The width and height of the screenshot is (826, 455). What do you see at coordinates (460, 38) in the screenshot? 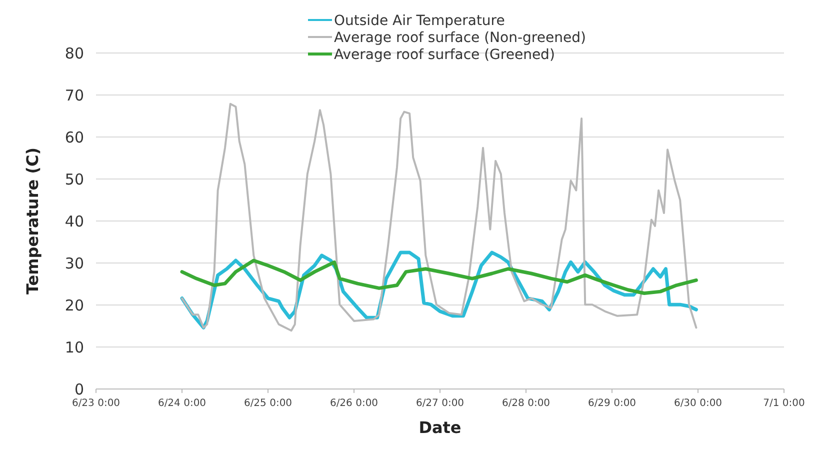
I see `legend-label: Average roof surface (Non-greened)` at bounding box center [460, 38].